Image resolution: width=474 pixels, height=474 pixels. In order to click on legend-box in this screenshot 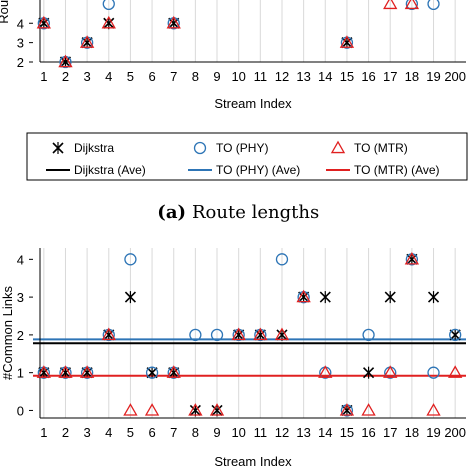, I will do `click(247, 156)`.